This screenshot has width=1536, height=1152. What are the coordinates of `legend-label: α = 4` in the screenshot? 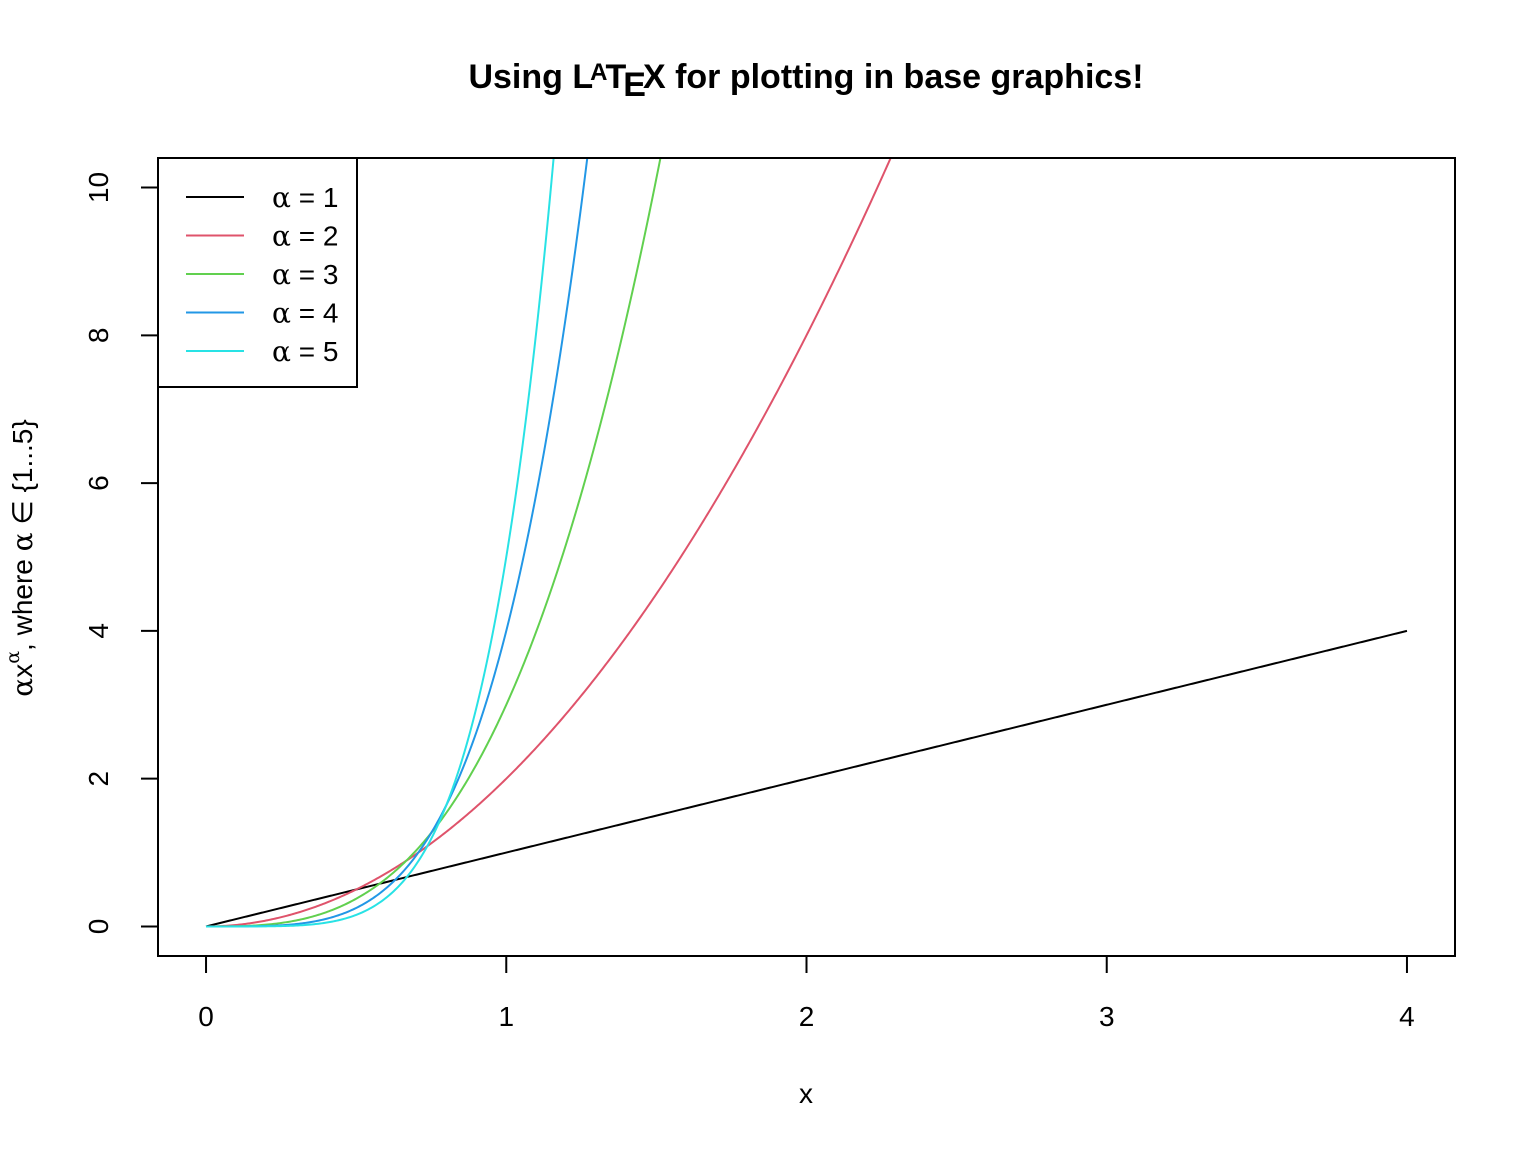 It's located at (305, 313).